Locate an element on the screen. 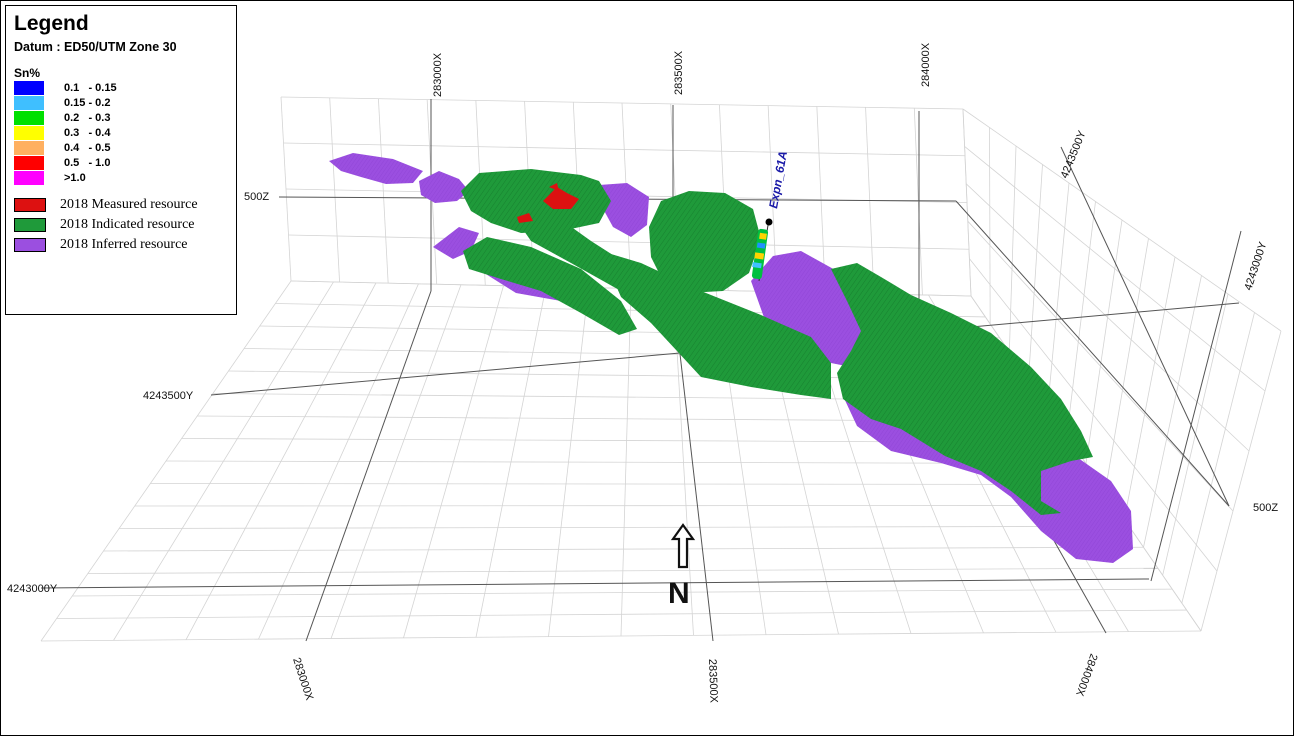 Image resolution: width=1294 pixels, height=736 pixels. north-arrow: N is located at coordinates (682, 566).